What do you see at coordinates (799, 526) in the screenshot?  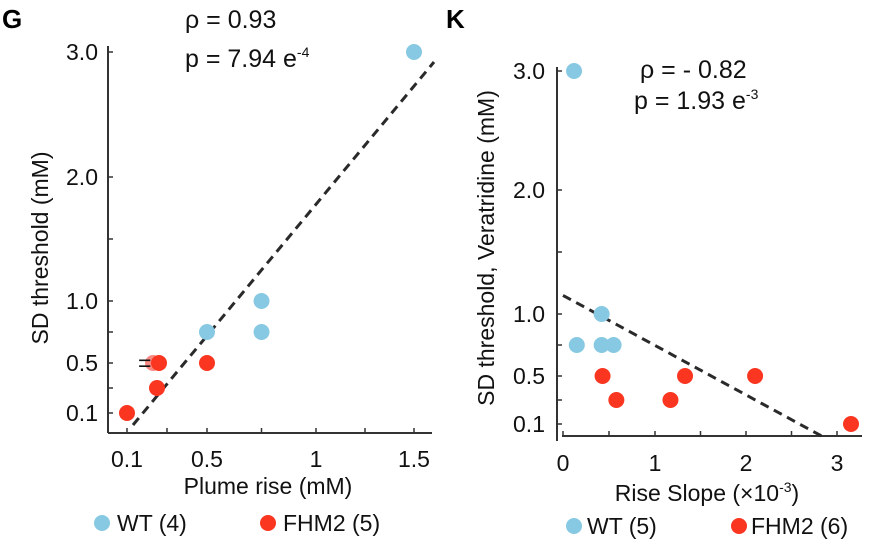 I see `legend-fhm2-label: FHM2 (6)` at bounding box center [799, 526].